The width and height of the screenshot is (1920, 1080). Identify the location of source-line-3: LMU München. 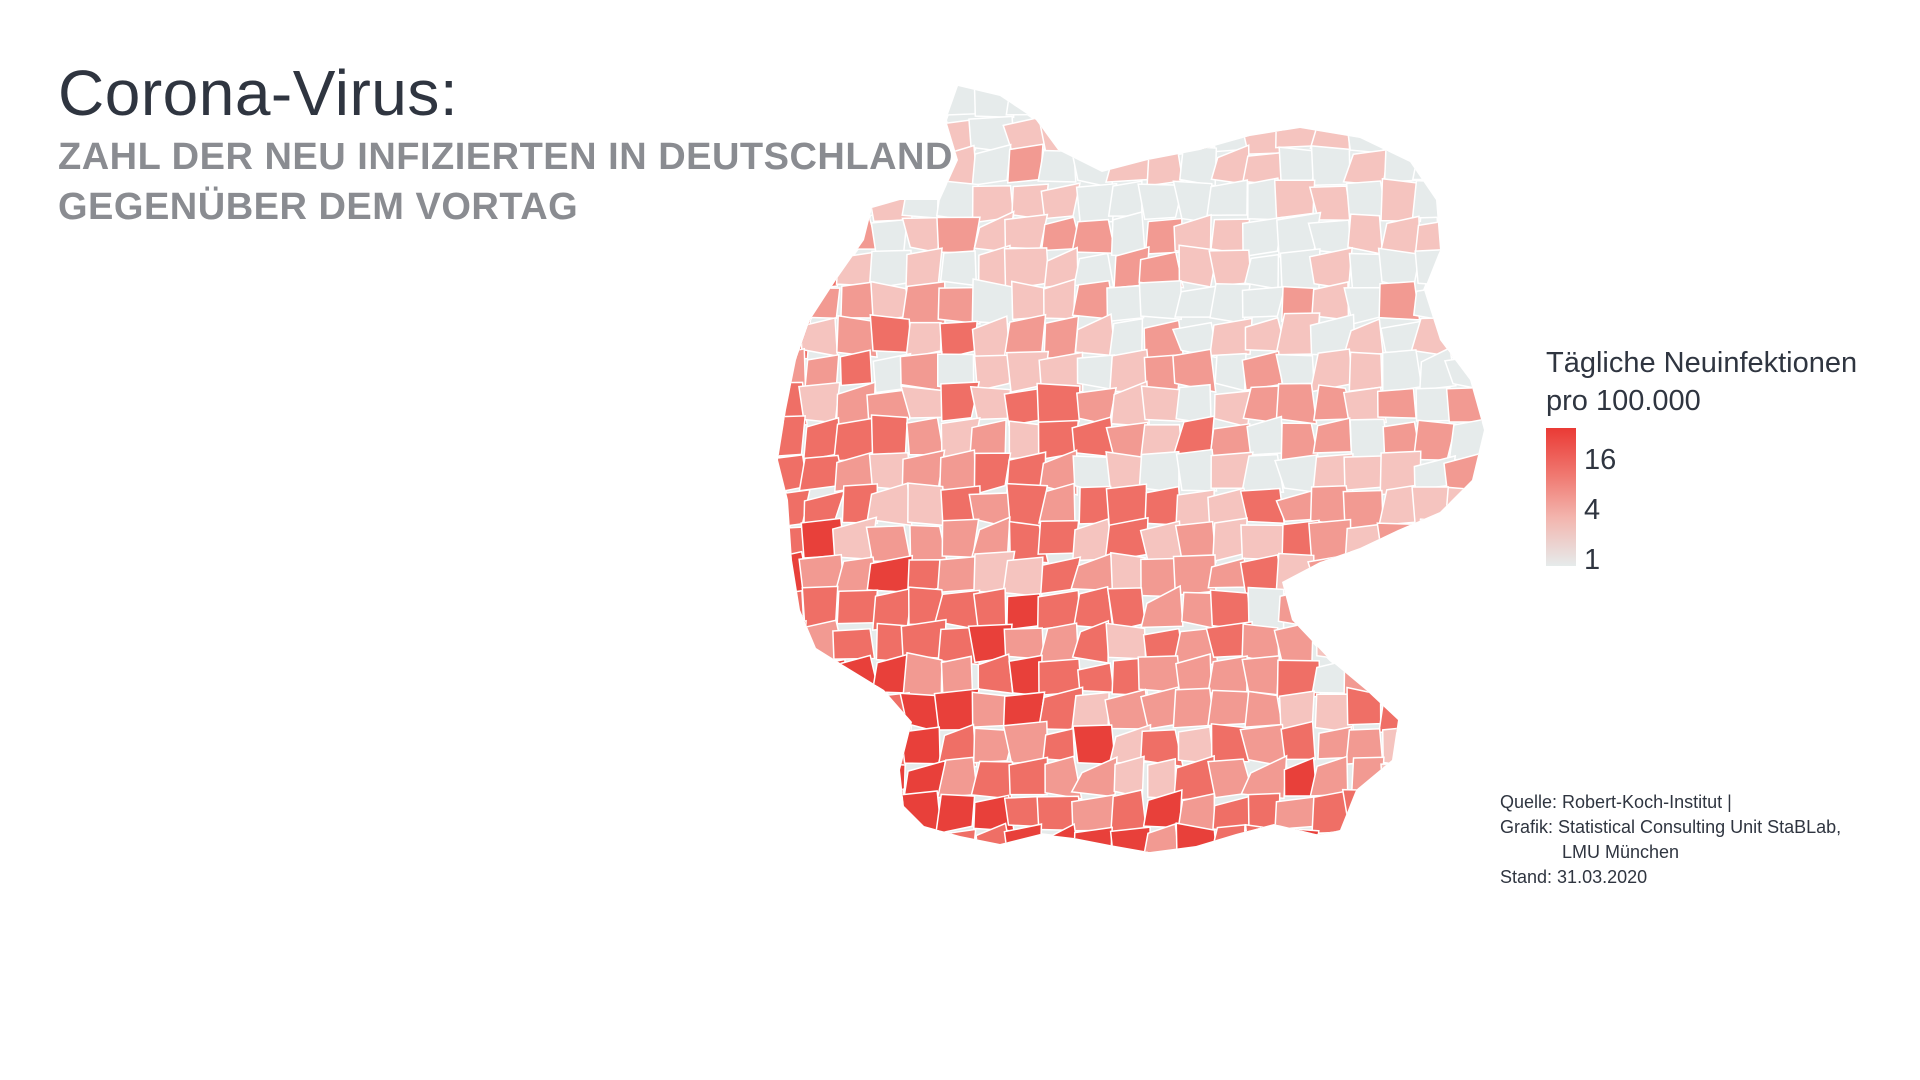
(1621, 852).